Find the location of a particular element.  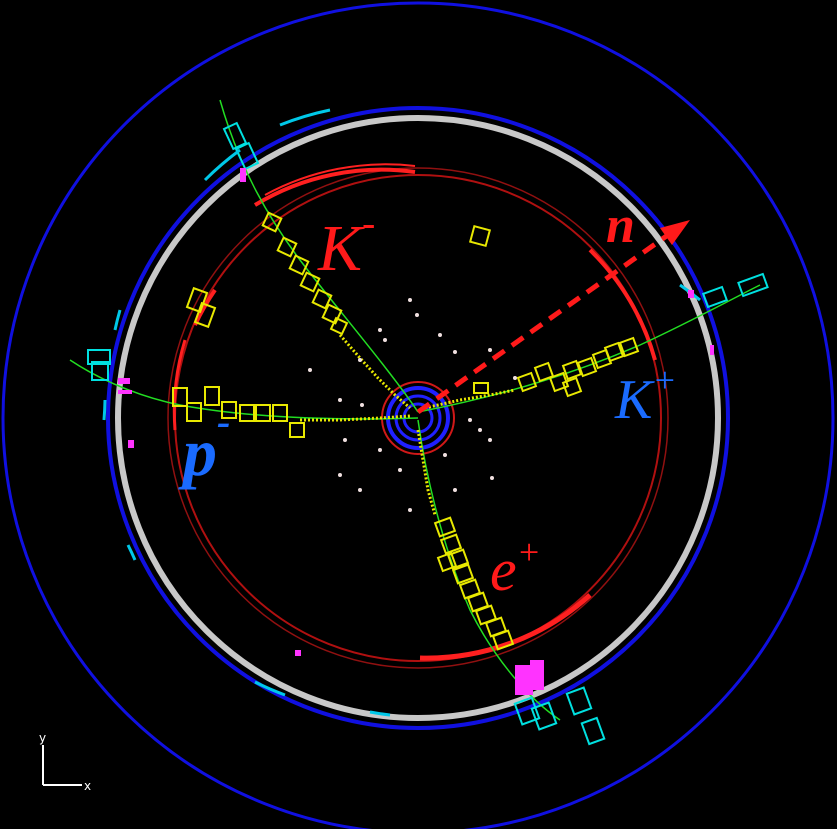

label-k-plus: K+ is located at coordinates (645, 395).